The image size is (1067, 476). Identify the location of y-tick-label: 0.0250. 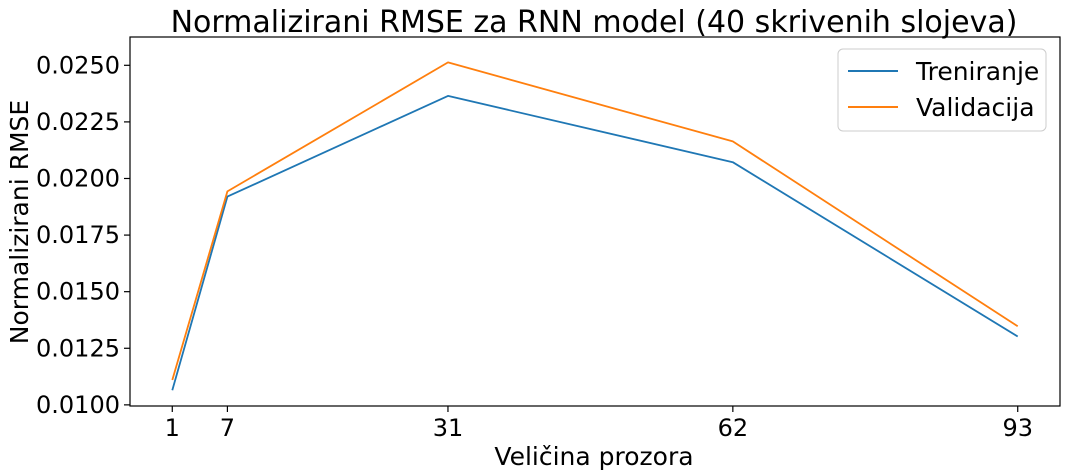
(78, 65).